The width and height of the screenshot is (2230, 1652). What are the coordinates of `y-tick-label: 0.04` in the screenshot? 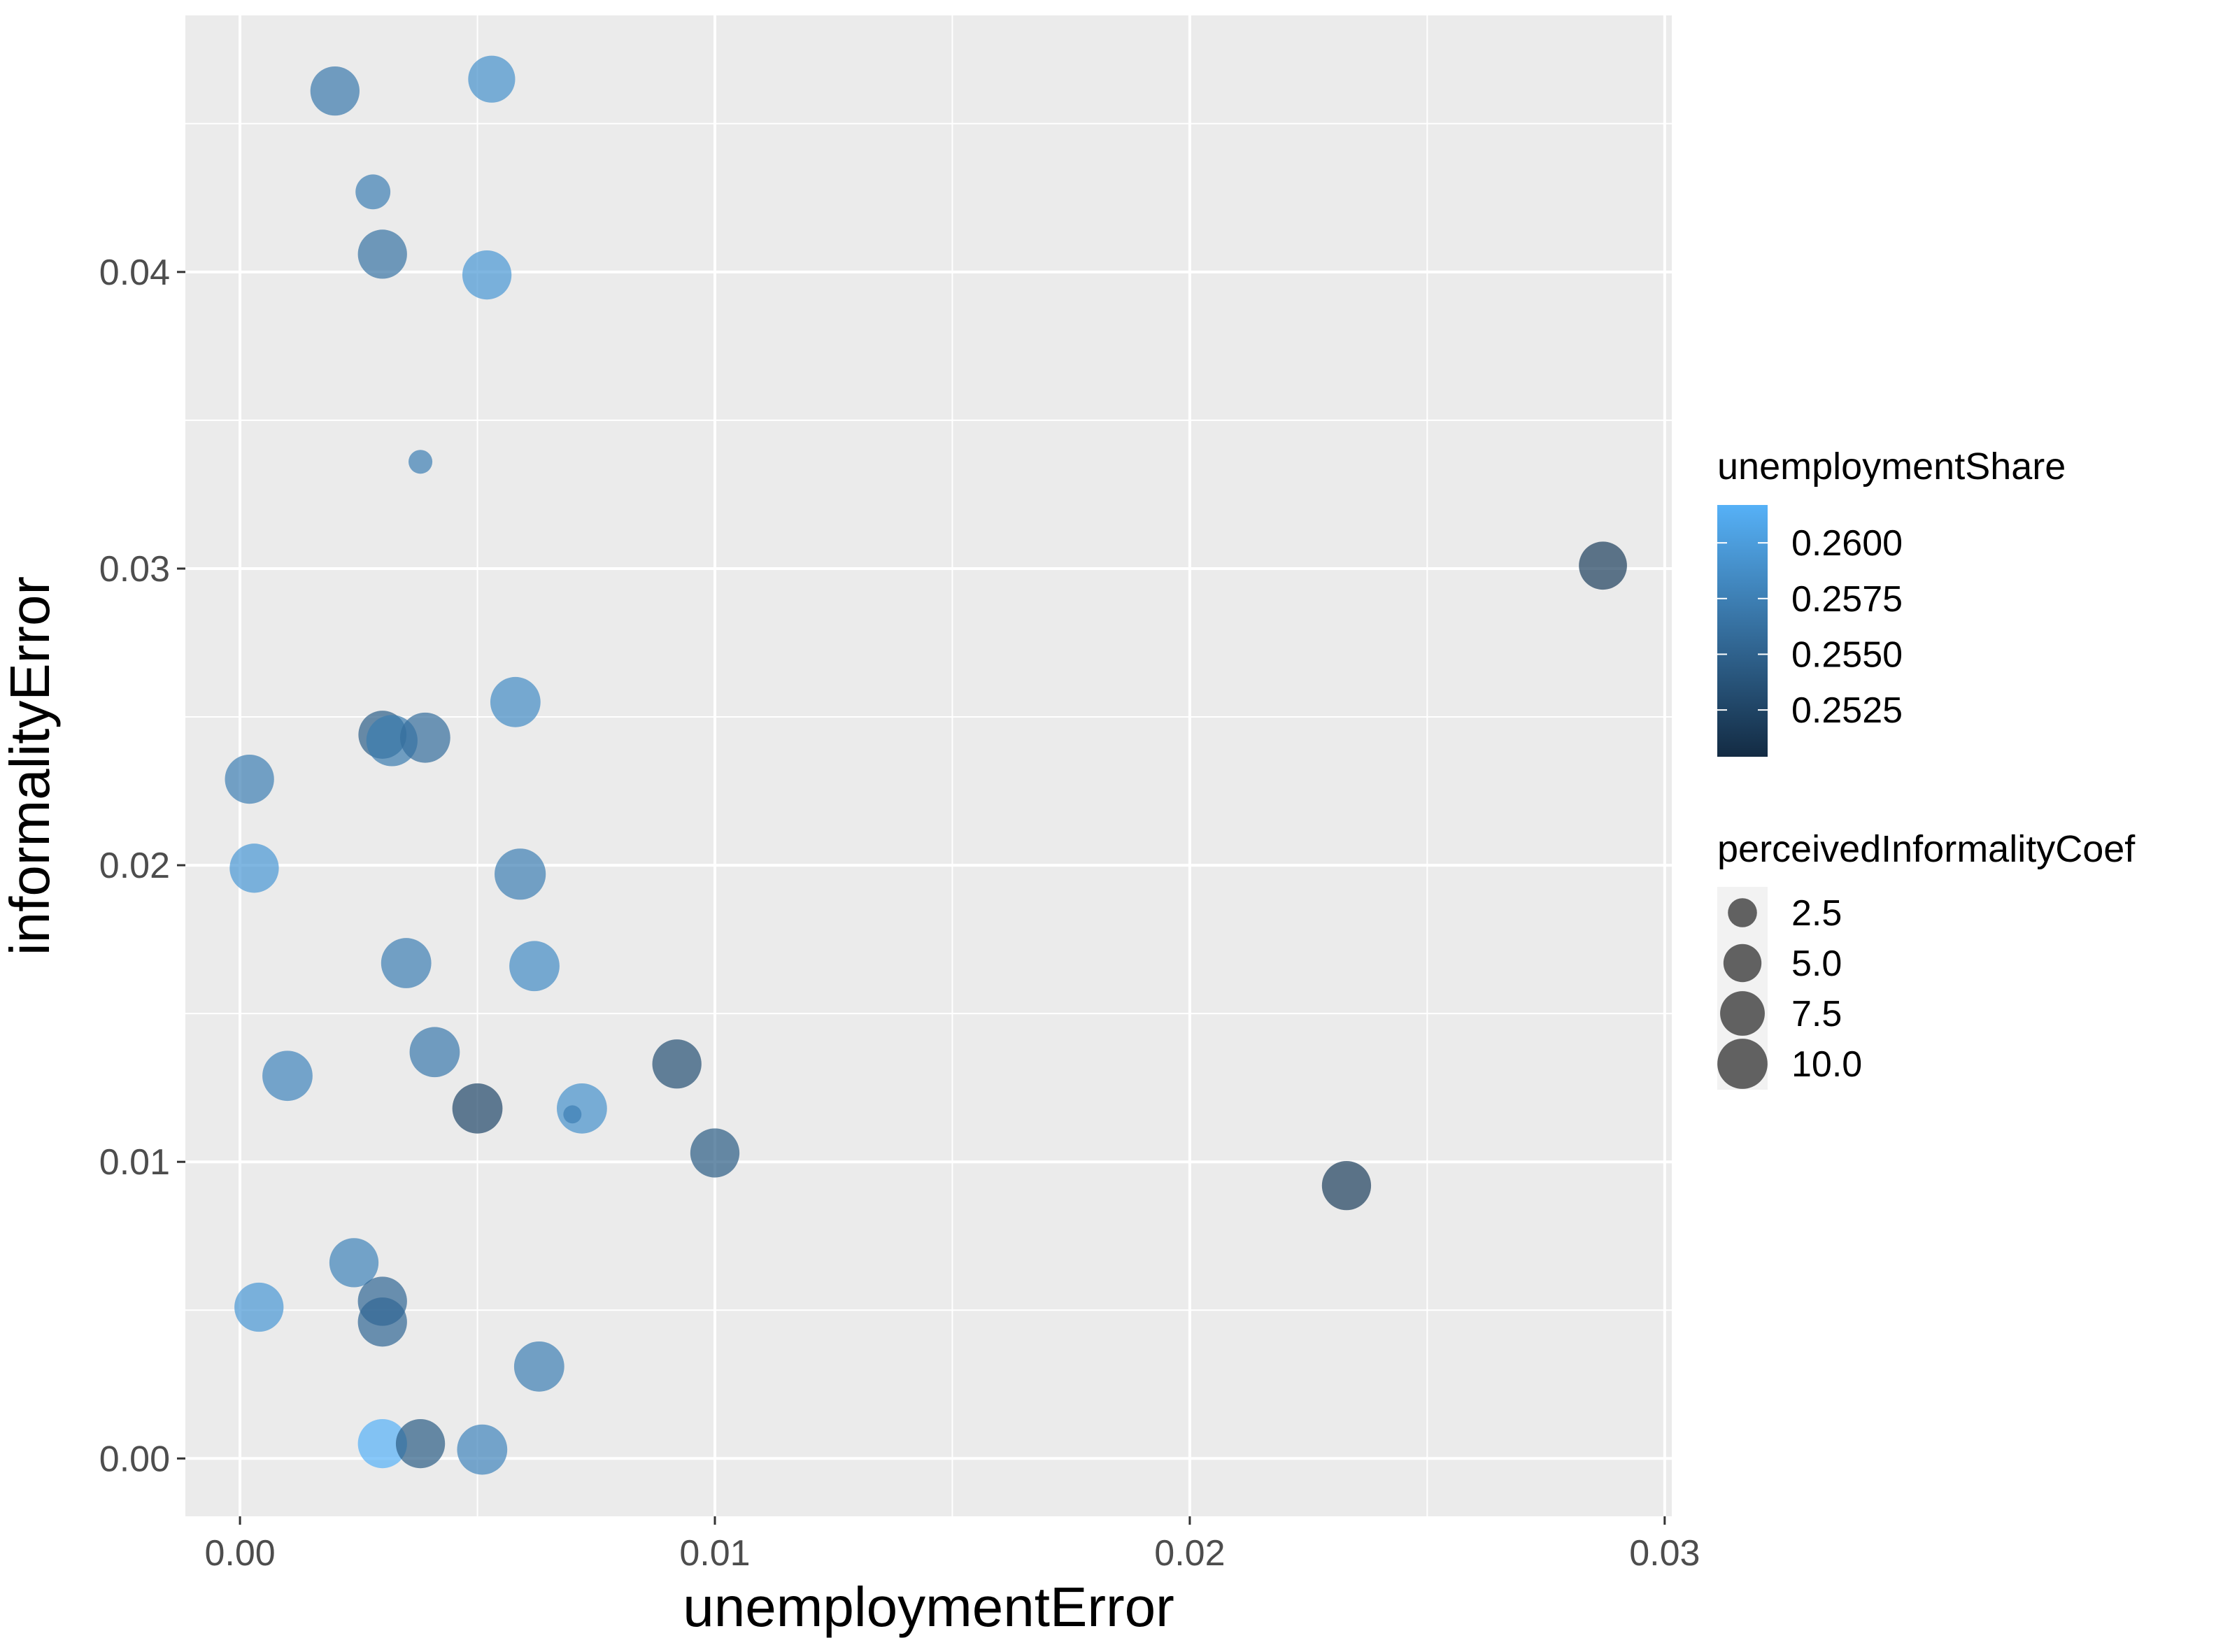 It's located at (134, 272).